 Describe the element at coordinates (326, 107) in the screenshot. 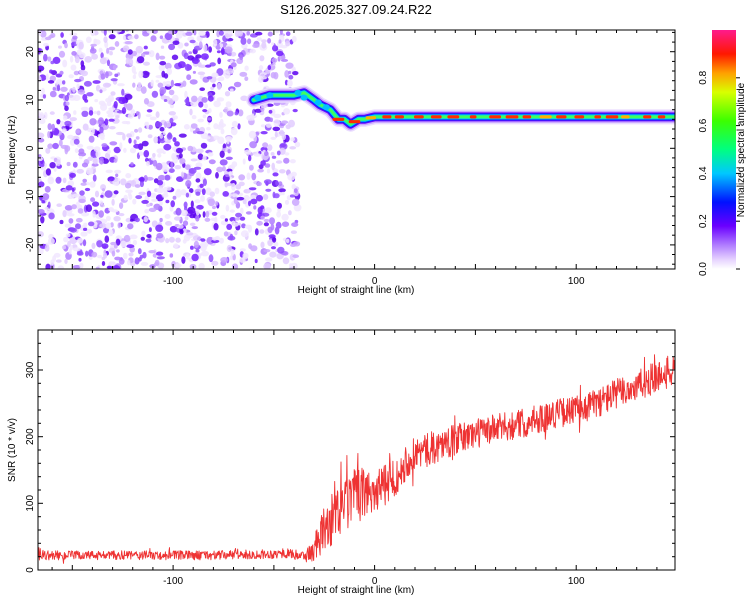

I see `signal-blob` at that location.